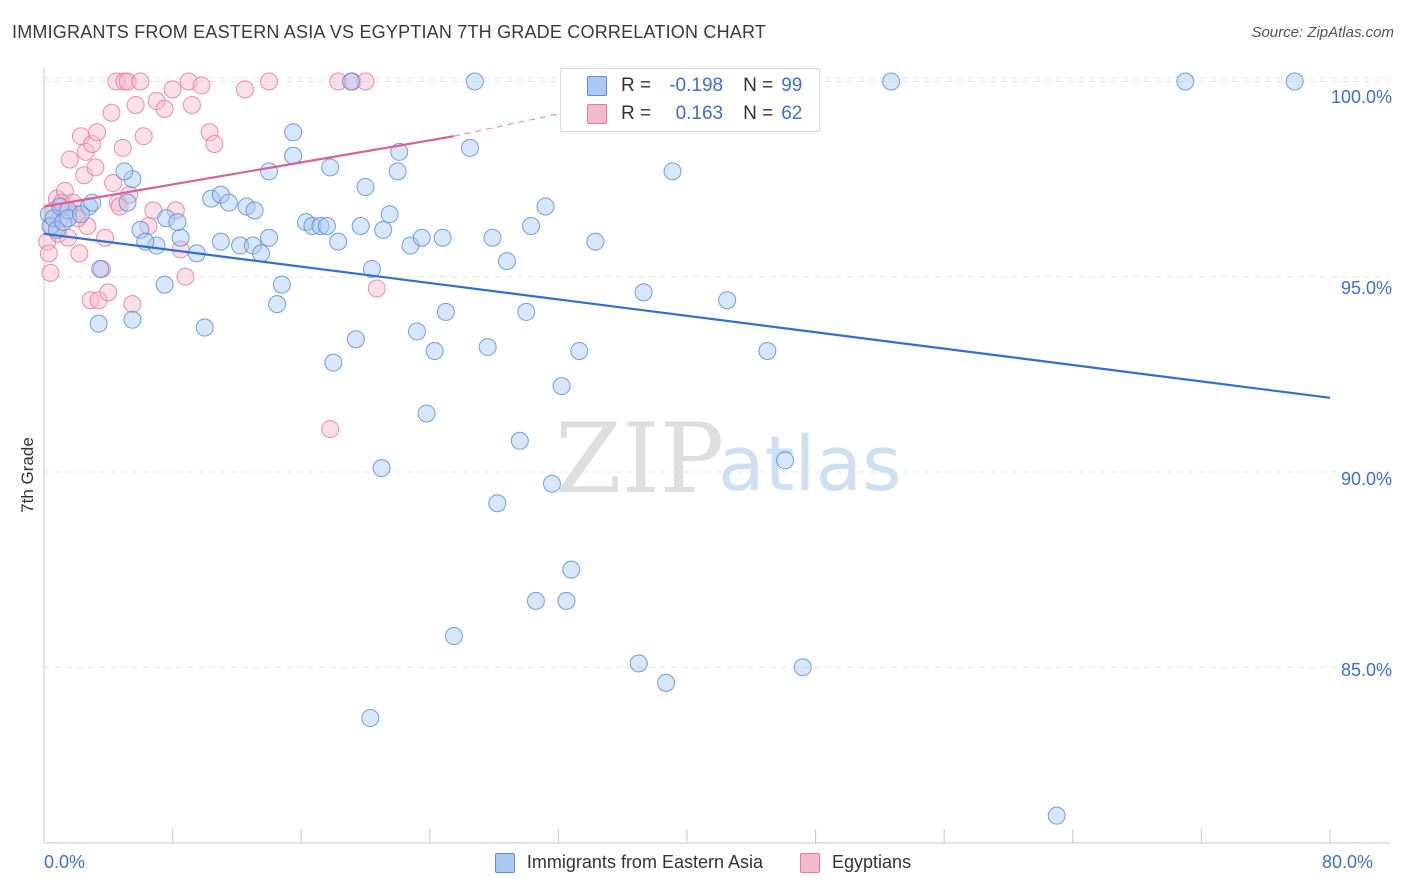 This screenshot has height=892, width=1406. I want to click on series-legend: Immigrants from Eastern Asia Egyptians, so click(703, 865).